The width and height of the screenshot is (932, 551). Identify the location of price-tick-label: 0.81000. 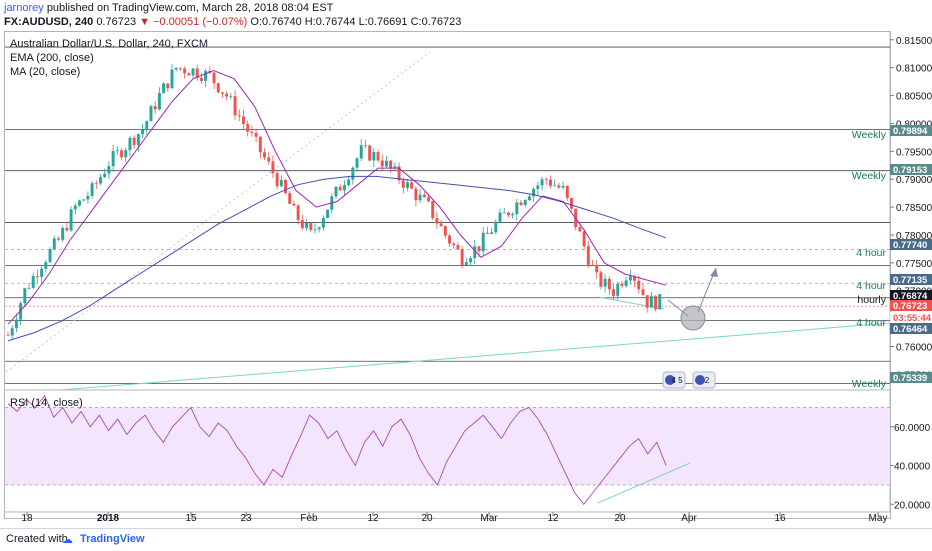
(914, 69).